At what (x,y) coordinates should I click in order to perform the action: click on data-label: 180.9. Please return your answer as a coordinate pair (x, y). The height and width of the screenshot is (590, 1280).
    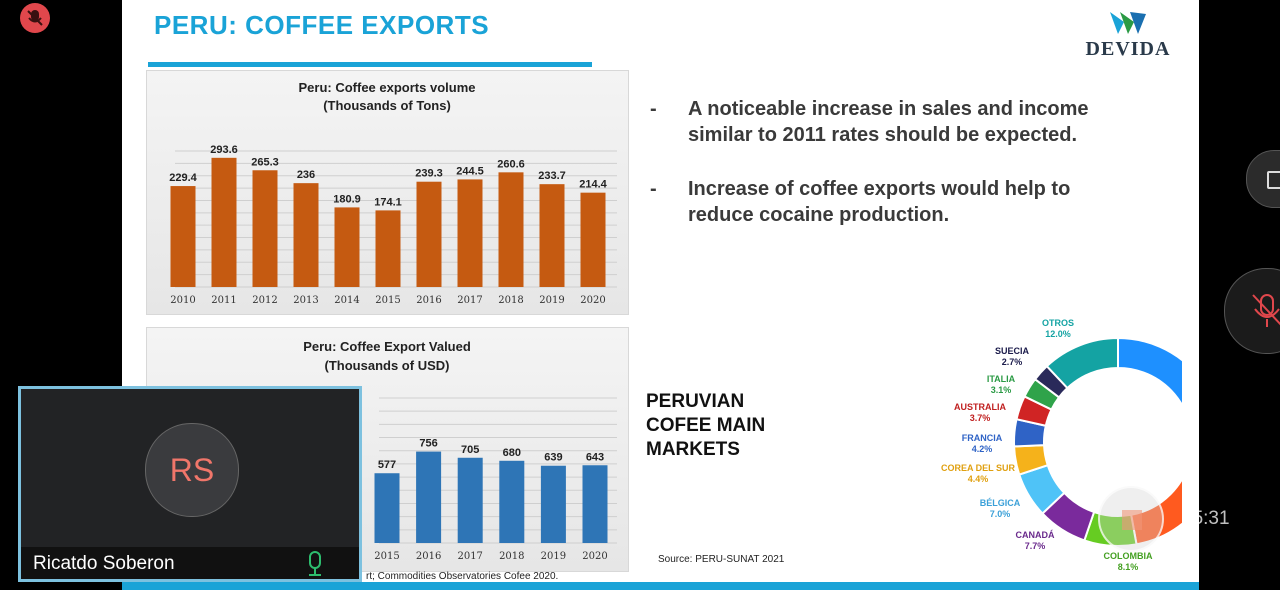
    Looking at the image, I should click on (347, 199).